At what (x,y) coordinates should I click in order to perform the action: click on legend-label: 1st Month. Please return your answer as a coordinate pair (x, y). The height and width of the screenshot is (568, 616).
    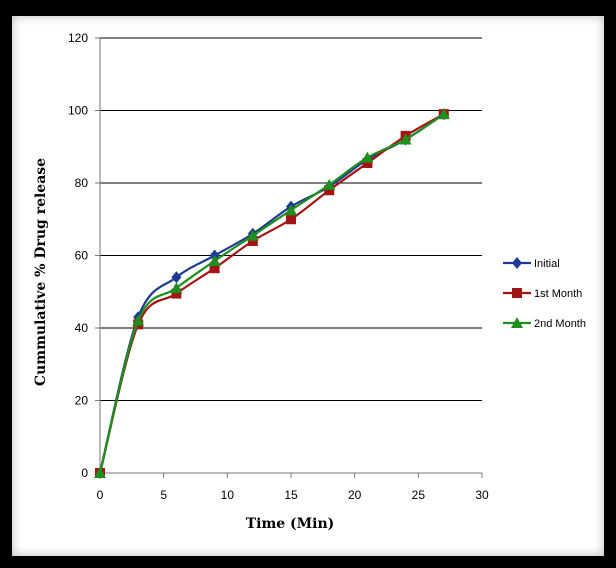
    Looking at the image, I should click on (558, 294).